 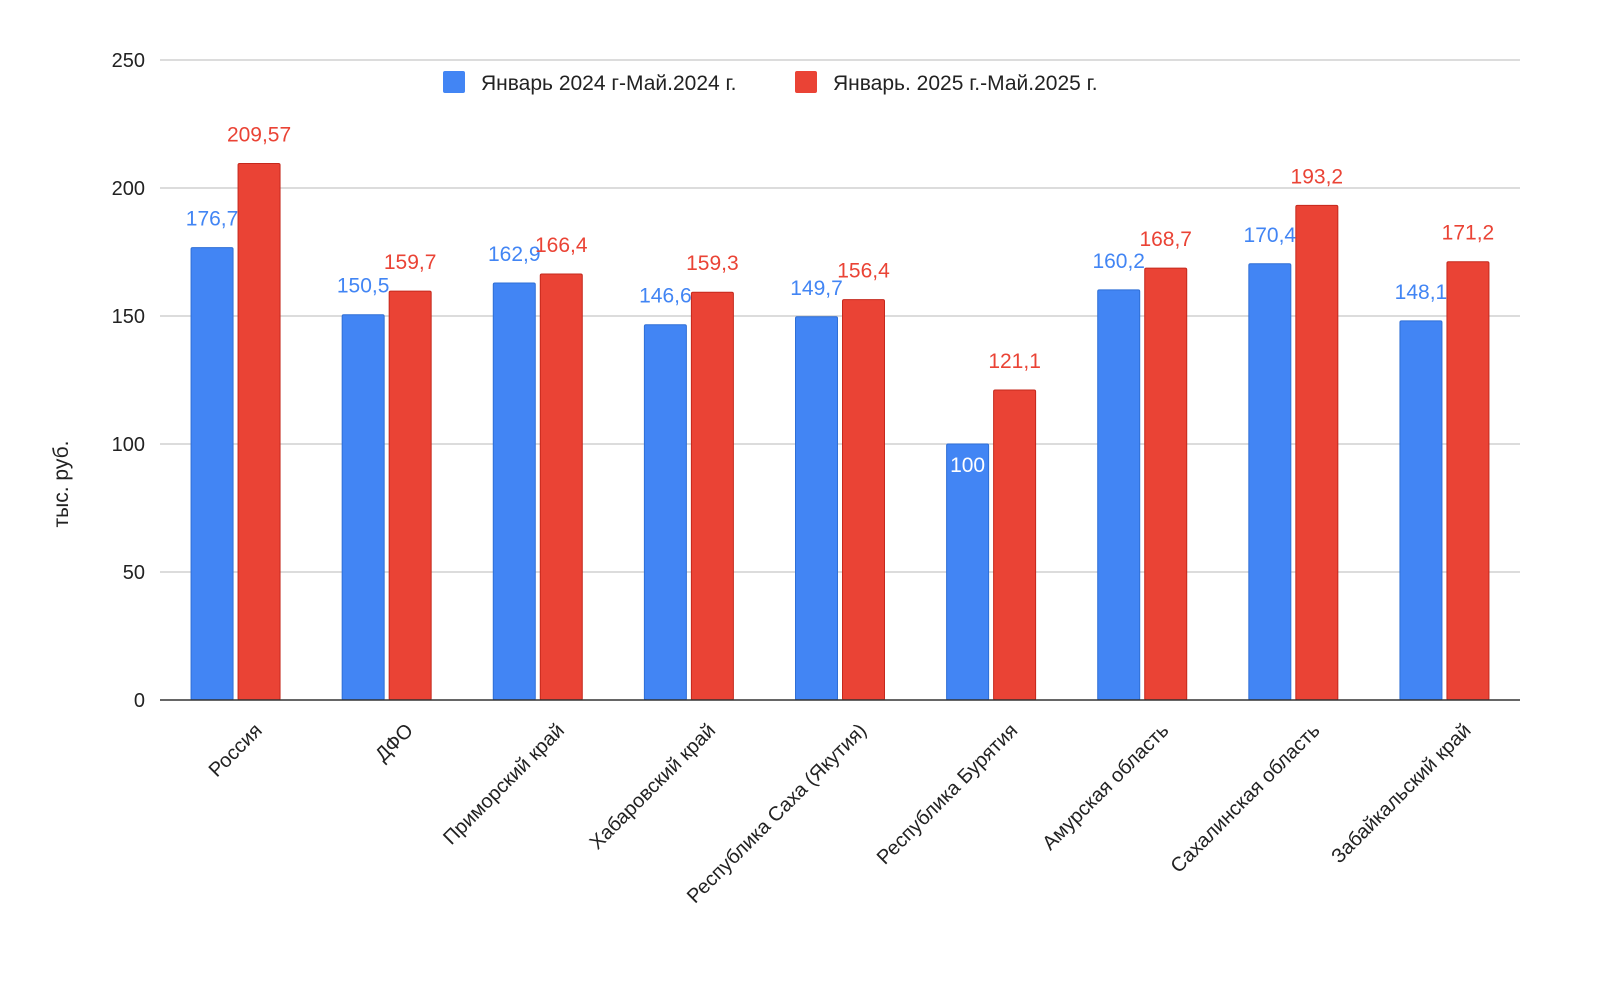 I want to click on bar-data-label: 193,2, so click(x=1317, y=176).